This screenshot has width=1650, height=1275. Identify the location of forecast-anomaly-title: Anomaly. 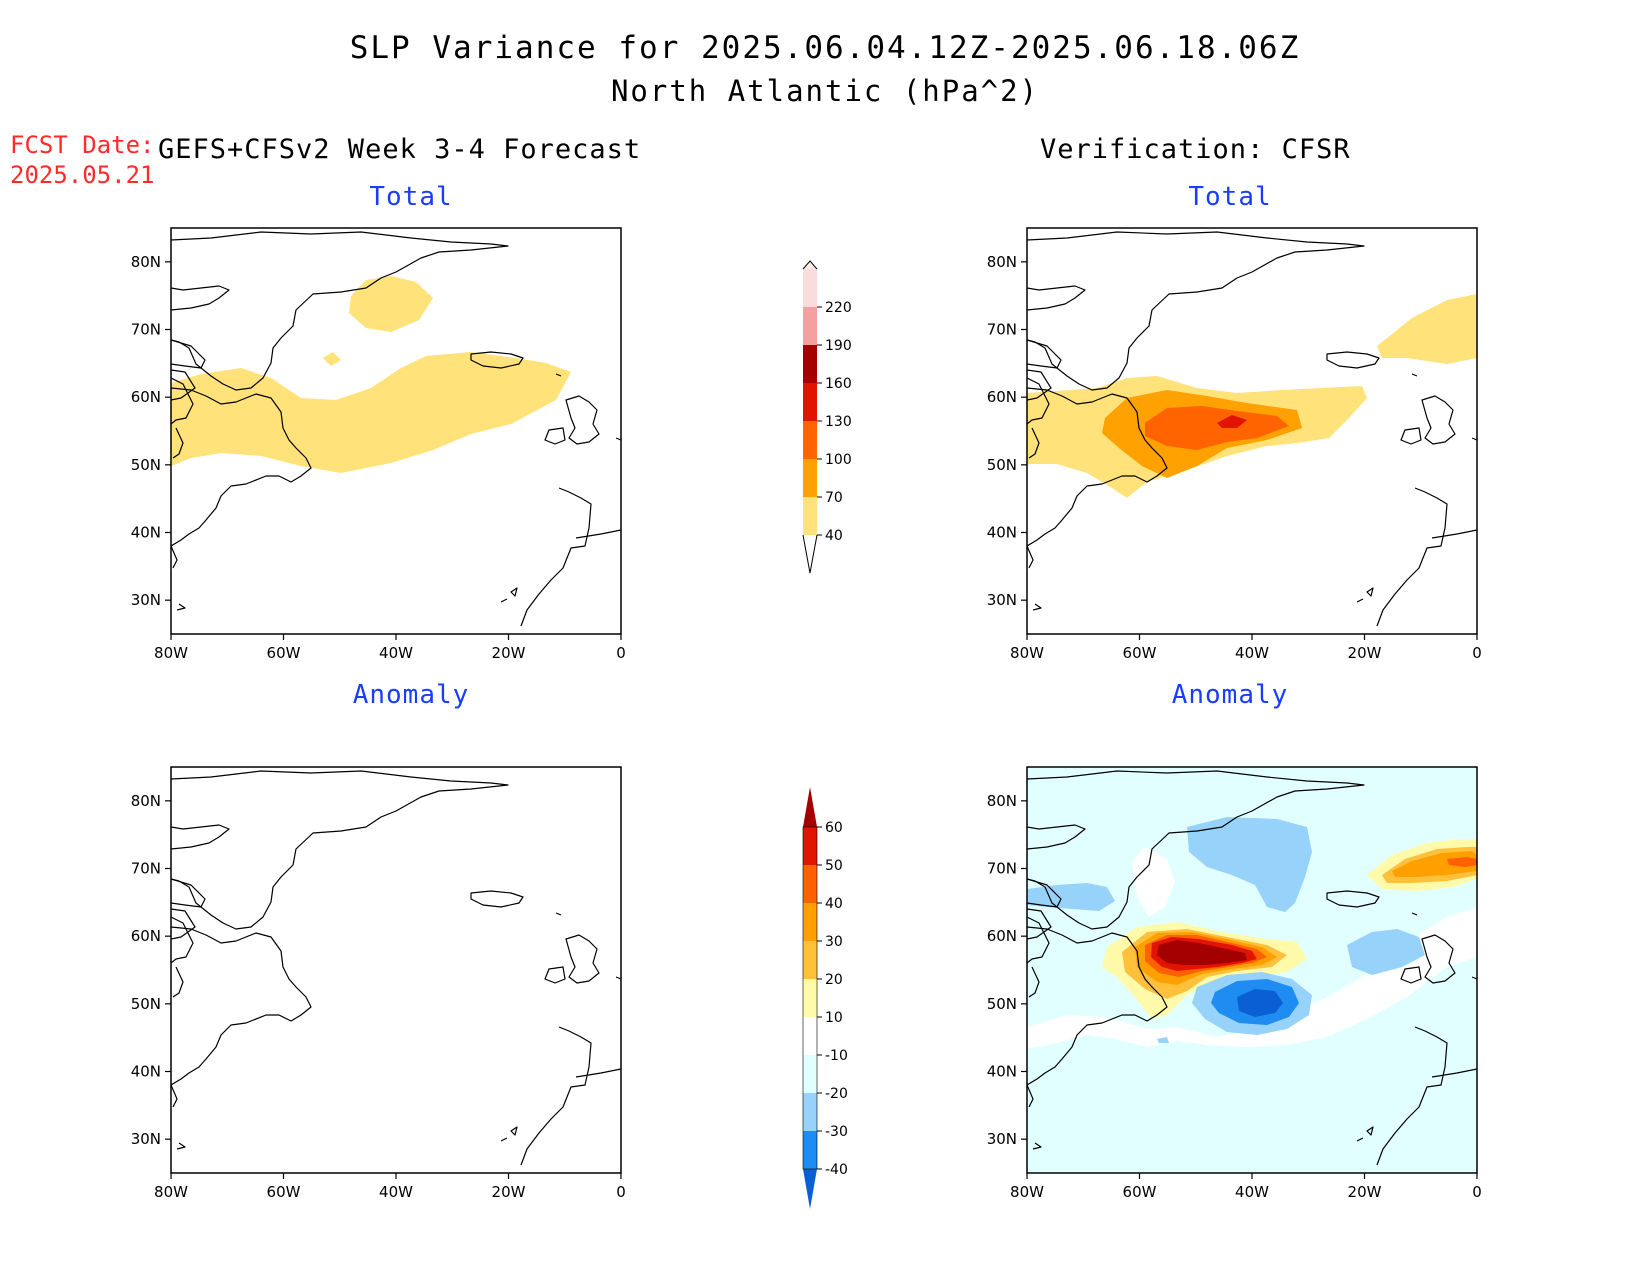
(411, 695).